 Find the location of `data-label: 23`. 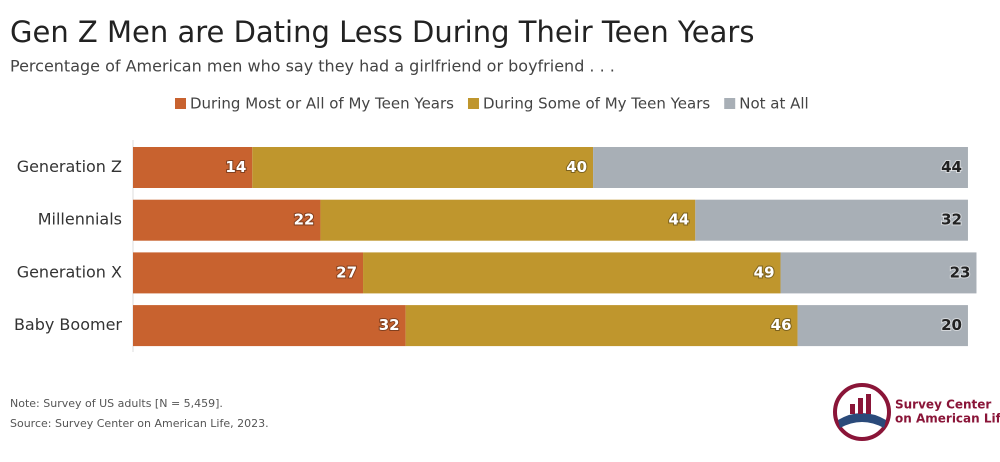

data-label: 23 is located at coordinates (960, 272).